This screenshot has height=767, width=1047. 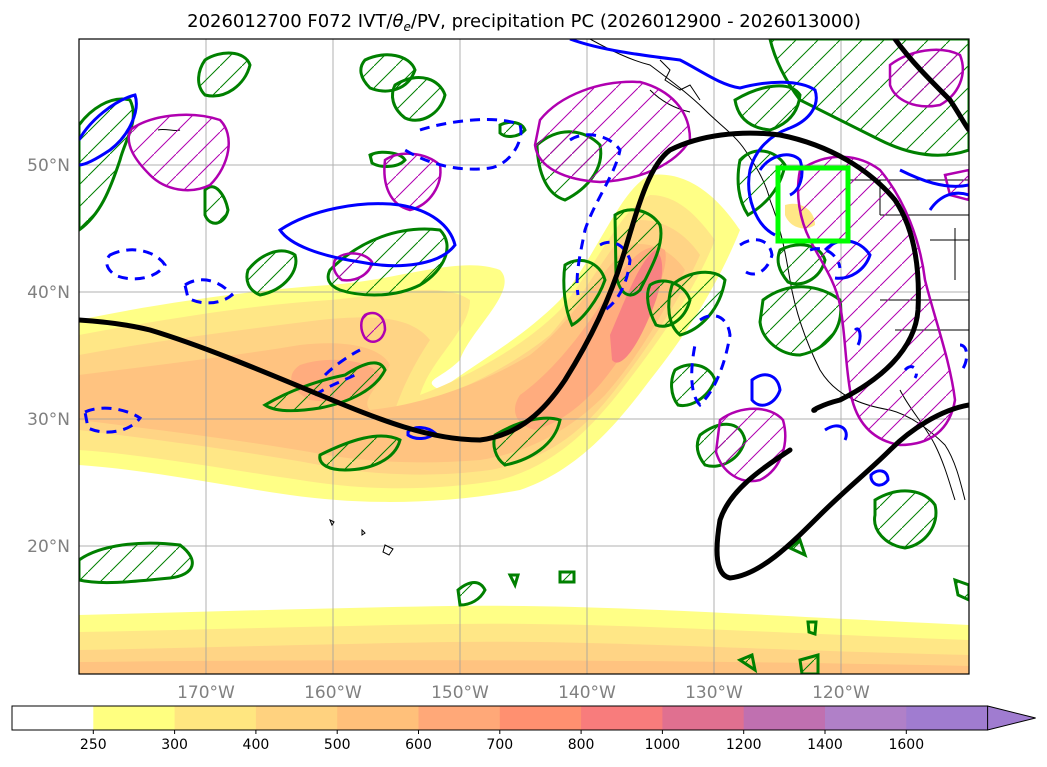 What do you see at coordinates (48, 420) in the screenshot?
I see `lat-label-30: 30°N` at bounding box center [48, 420].